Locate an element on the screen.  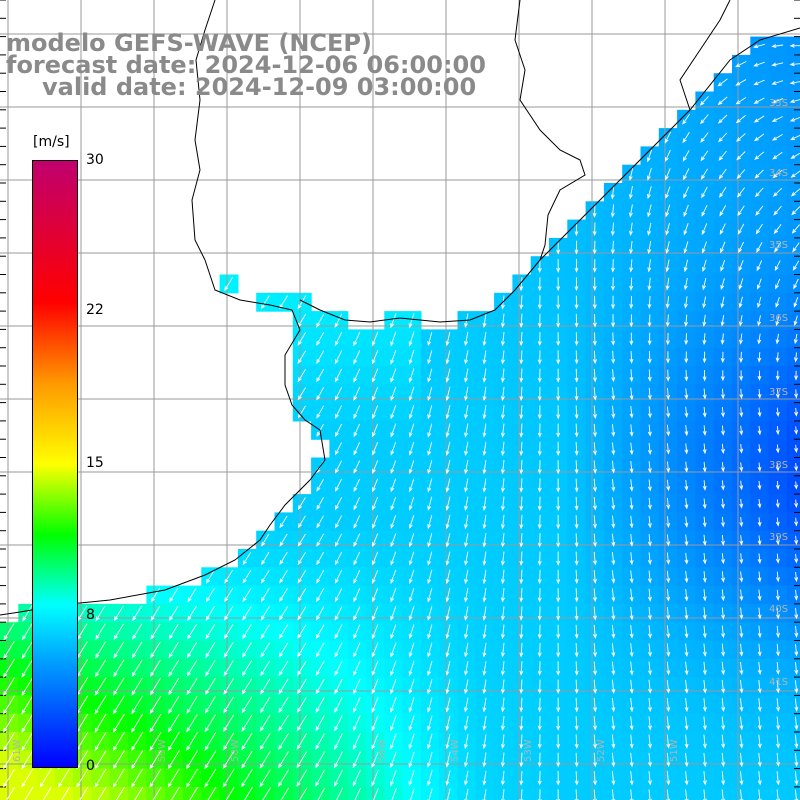
lon-label: 59W is located at coordinates (162, 750).